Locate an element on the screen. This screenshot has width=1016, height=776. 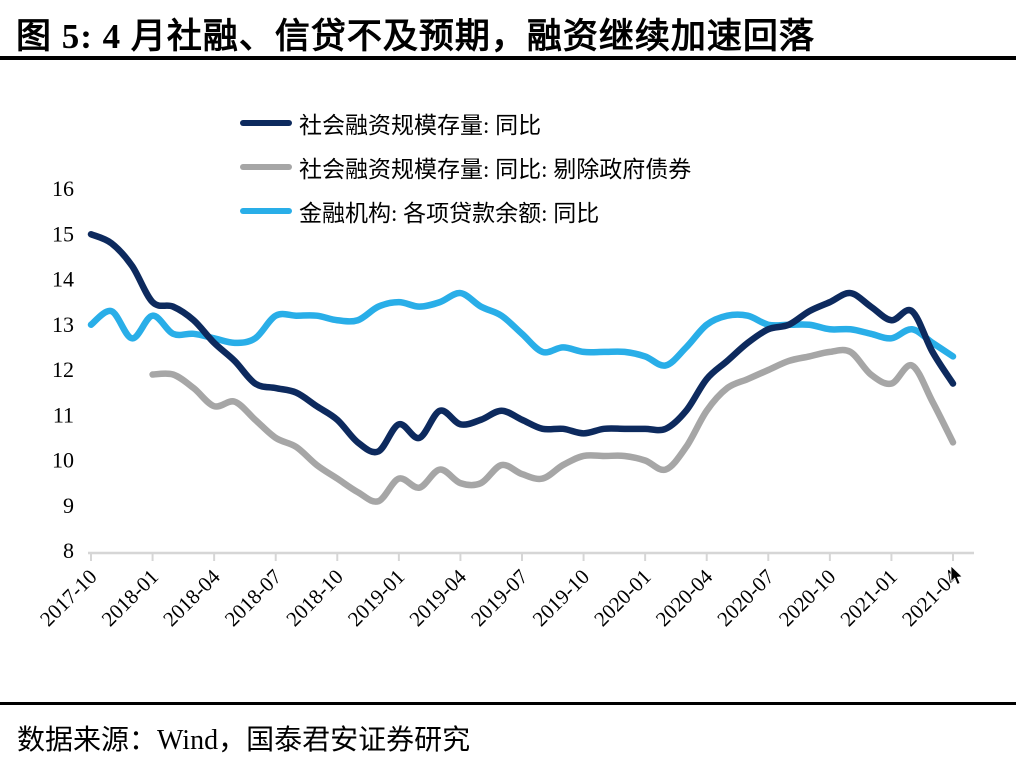
title-rule is located at coordinates (508, 58).